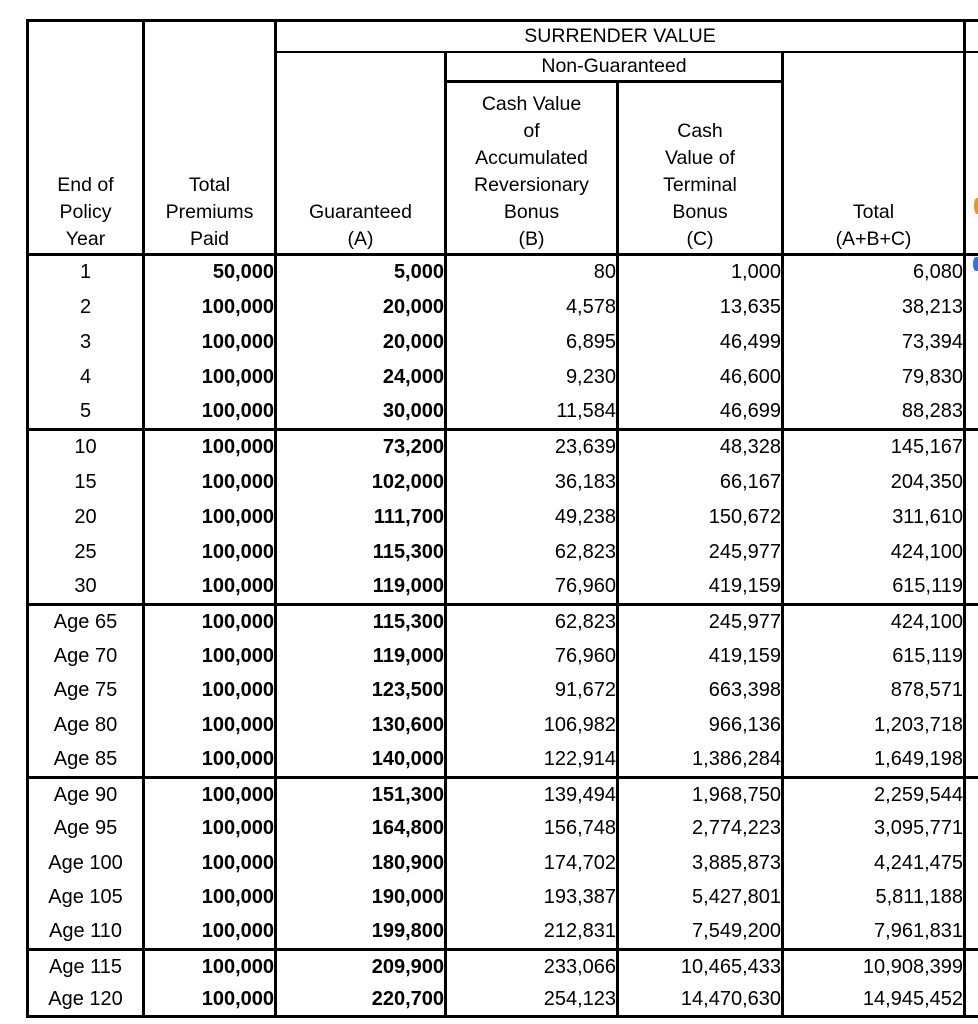 The width and height of the screenshot is (978, 1024). What do you see at coordinates (85, 587) in the screenshot?
I see `cell-policy-year: 30` at bounding box center [85, 587].